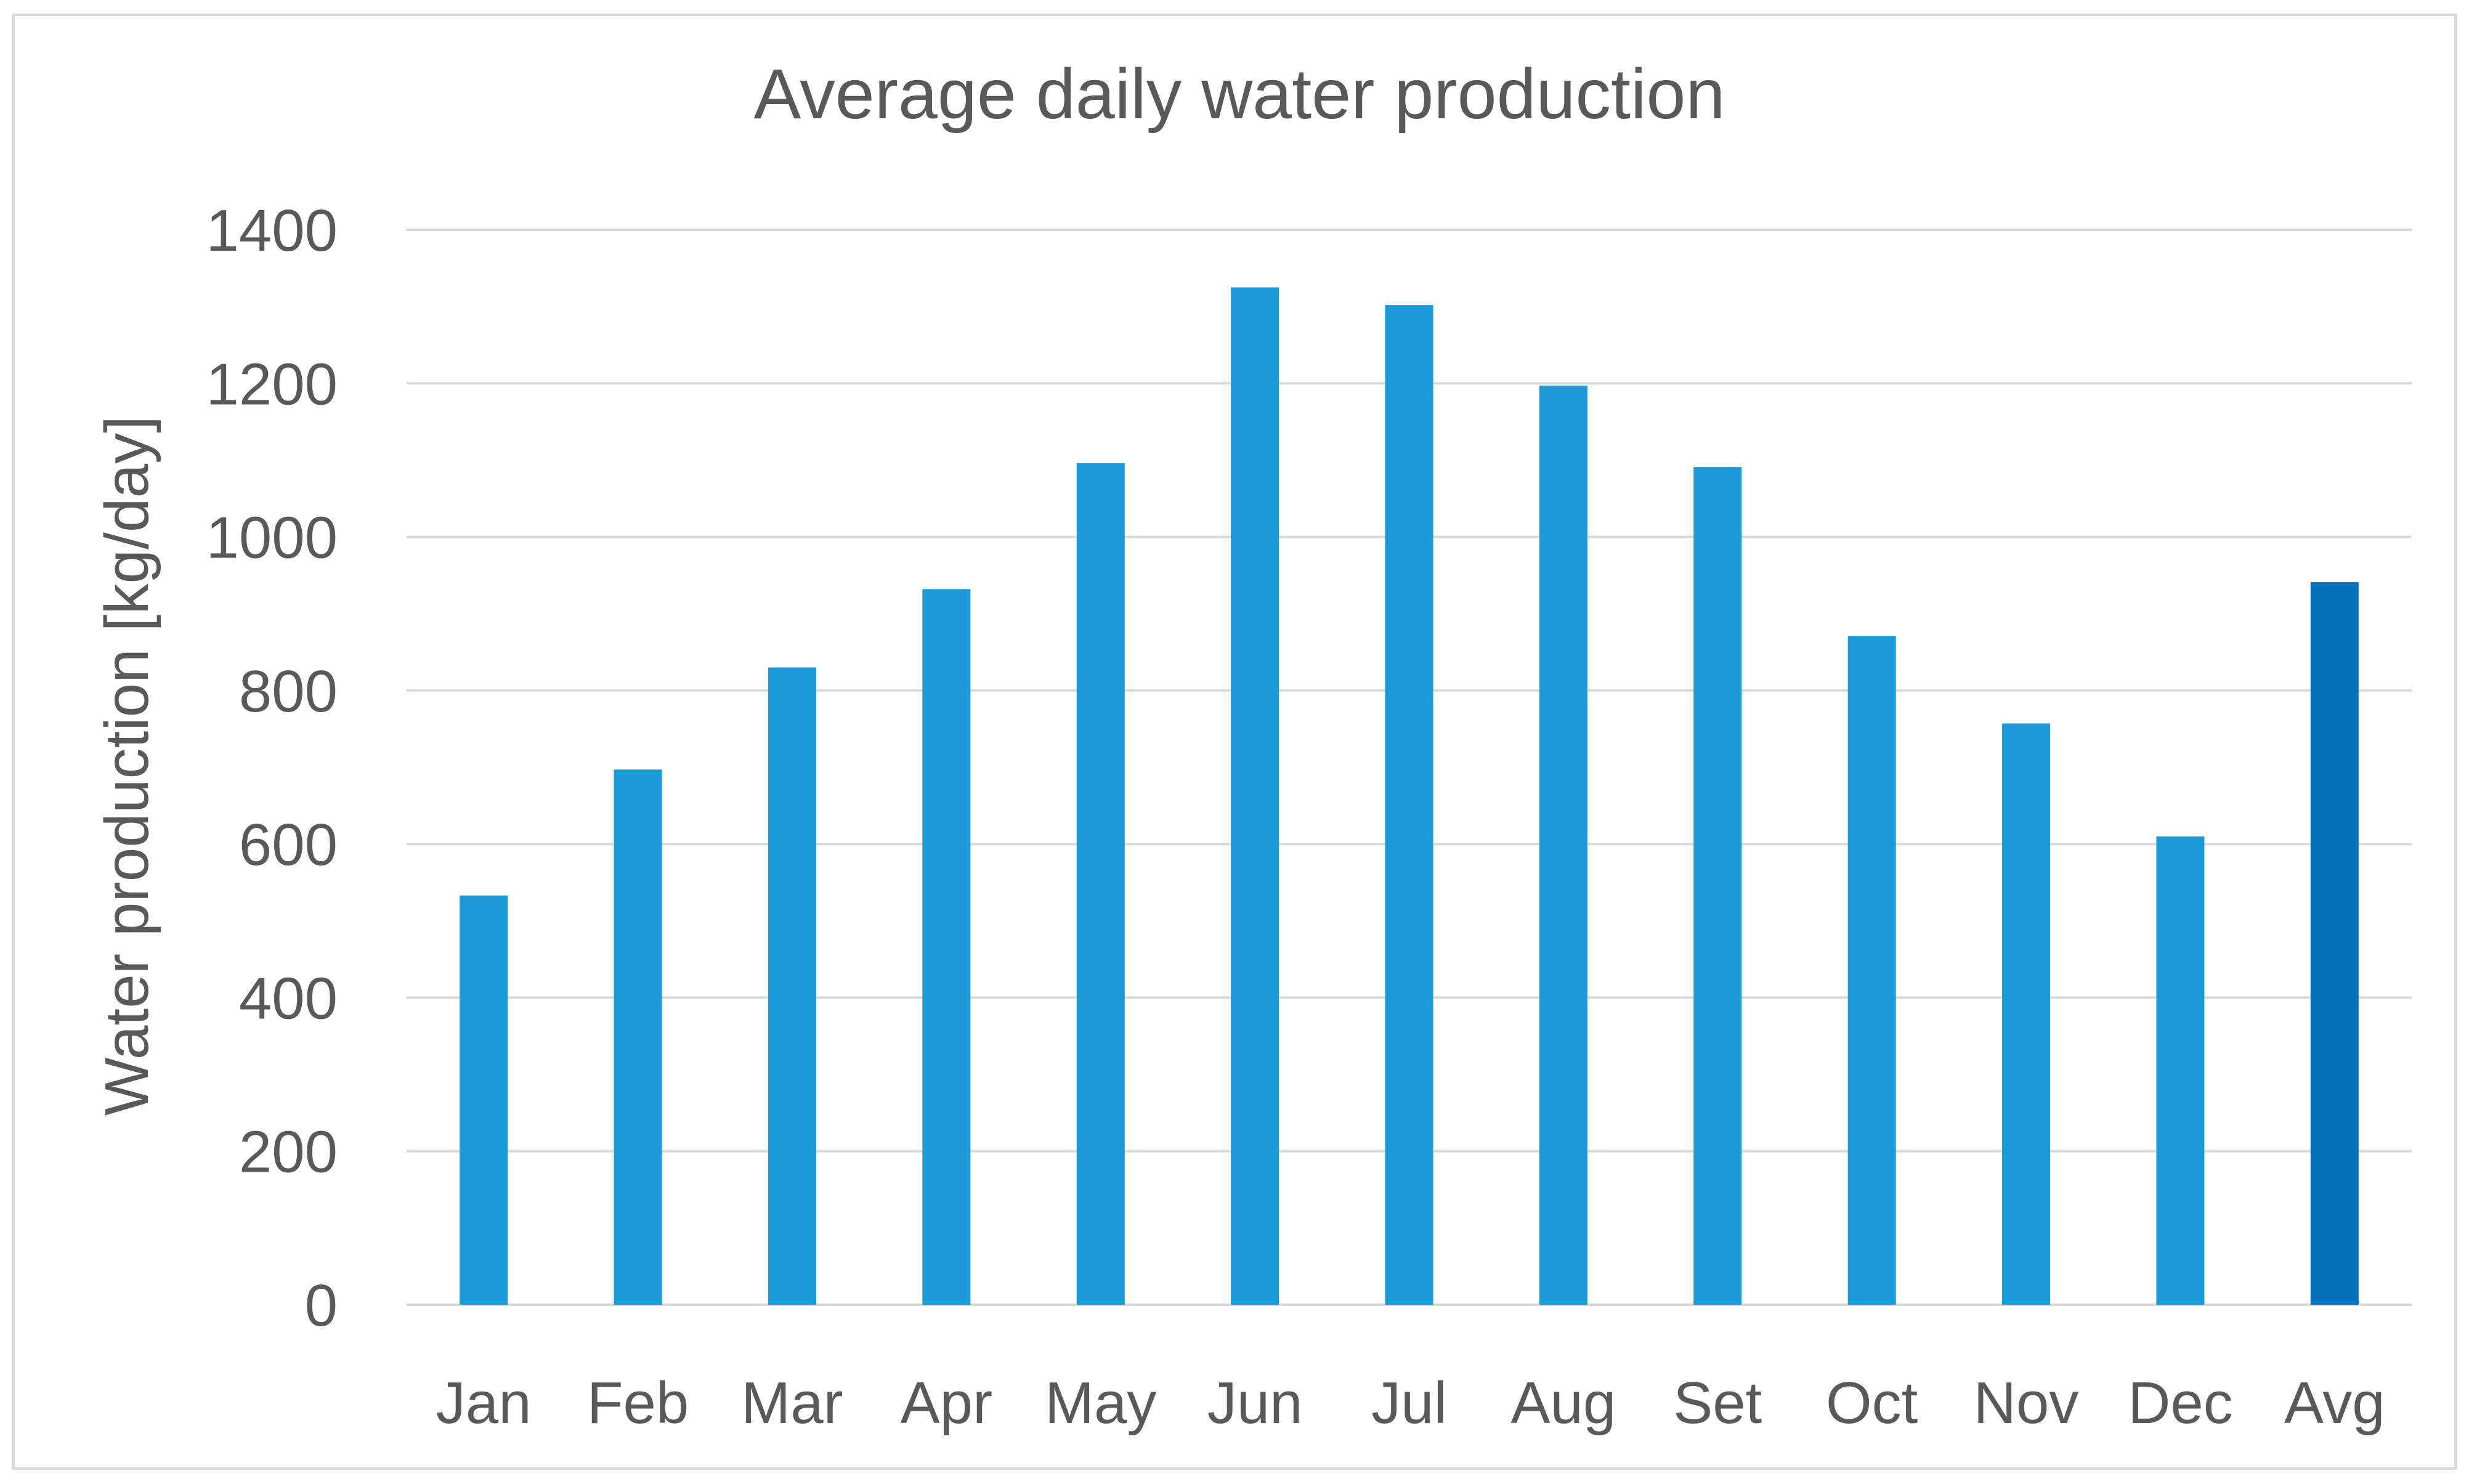 Image resolution: width=2469 pixels, height=1484 pixels. I want to click on bar-jan, so click(484, 1100).